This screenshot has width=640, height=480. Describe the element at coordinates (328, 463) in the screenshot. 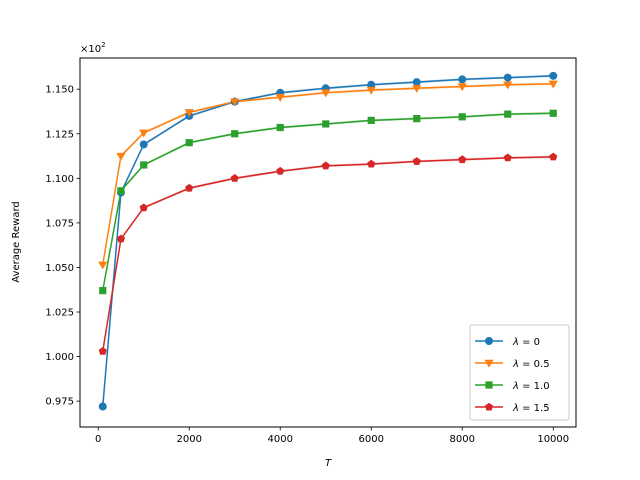

I see `x-axis-label: T` at that location.